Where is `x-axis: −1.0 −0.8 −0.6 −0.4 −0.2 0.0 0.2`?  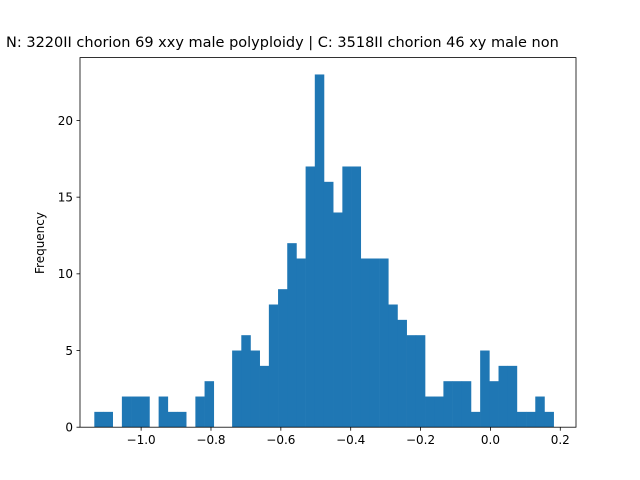 x-axis: −1.0 −0.8 −0.6 −0.4 −0.2 0.0 0.2 is located at coordinates (348, 437).